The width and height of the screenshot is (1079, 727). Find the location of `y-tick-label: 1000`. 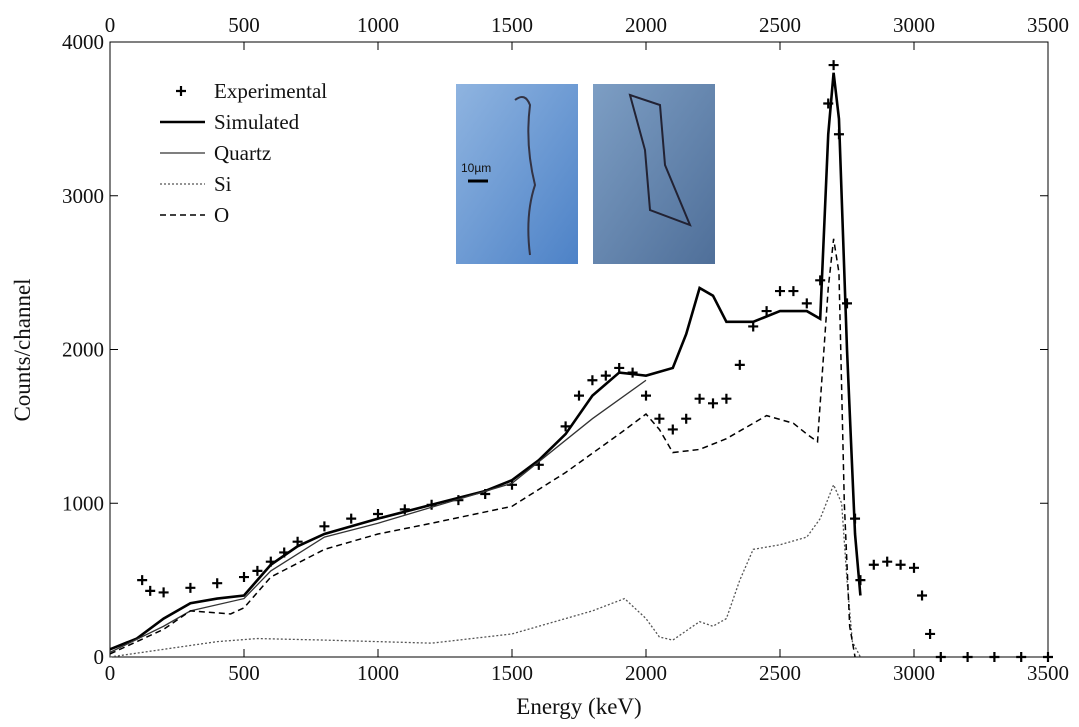

y-tick-label: 1000 is located at coordinates (83, 503).